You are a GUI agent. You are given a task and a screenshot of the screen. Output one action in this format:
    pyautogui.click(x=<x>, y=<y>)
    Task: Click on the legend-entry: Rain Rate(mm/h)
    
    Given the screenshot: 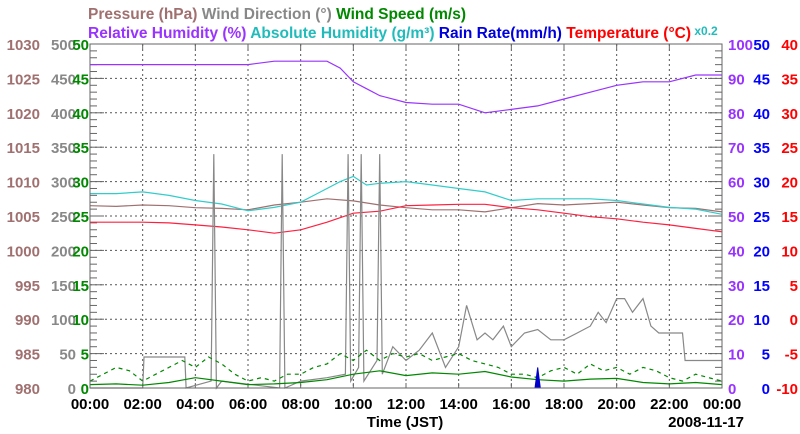 What is the action you would take?
    pyautogui.click(x=497, y=33)
    